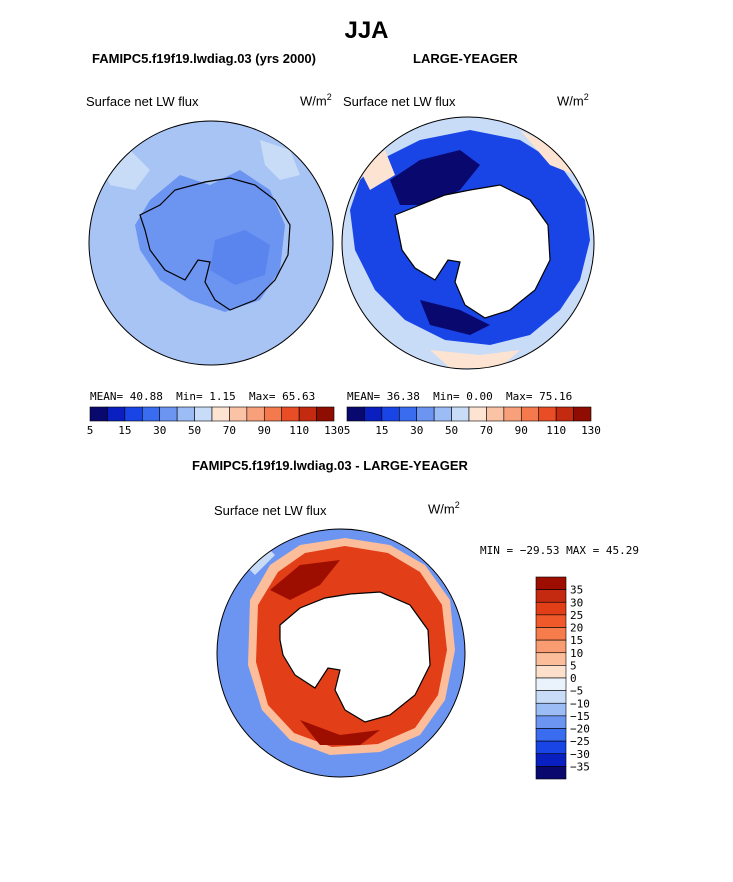 This screenshot has width=733, height=882. What do you see at coordinates (580, 741) in the screenshot?
I see `colorbar-difference-tick-label: −25` at bounding box center [580, 741].